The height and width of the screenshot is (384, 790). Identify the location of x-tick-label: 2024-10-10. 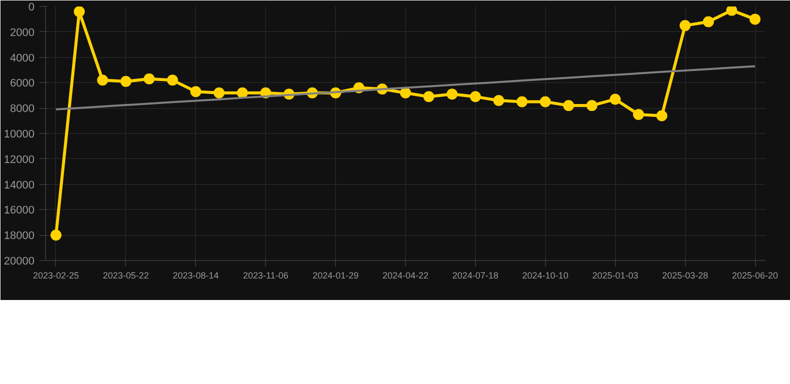
(545, 275).